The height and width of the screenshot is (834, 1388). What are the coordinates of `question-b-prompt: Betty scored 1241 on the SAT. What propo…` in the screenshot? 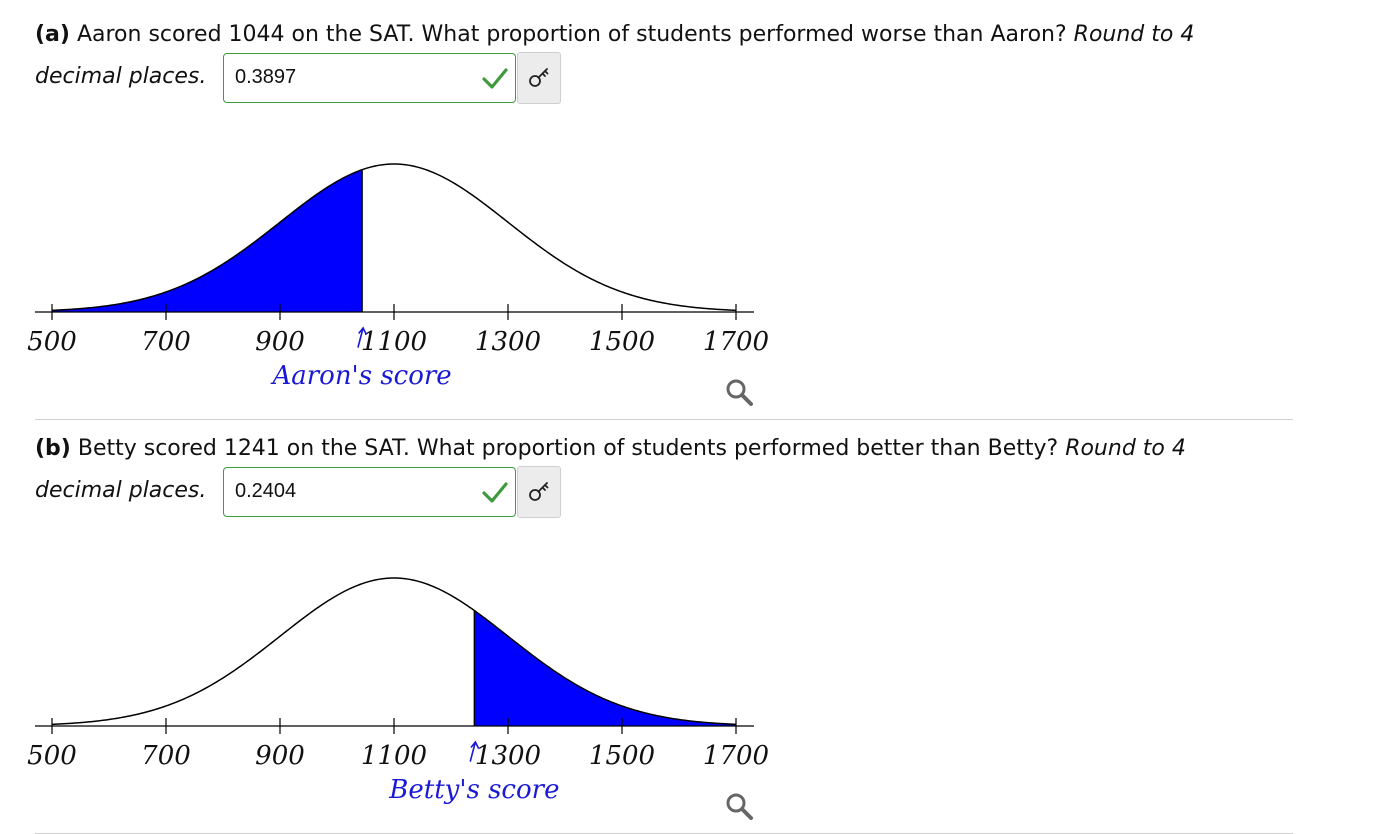 It's located at (568, 448).